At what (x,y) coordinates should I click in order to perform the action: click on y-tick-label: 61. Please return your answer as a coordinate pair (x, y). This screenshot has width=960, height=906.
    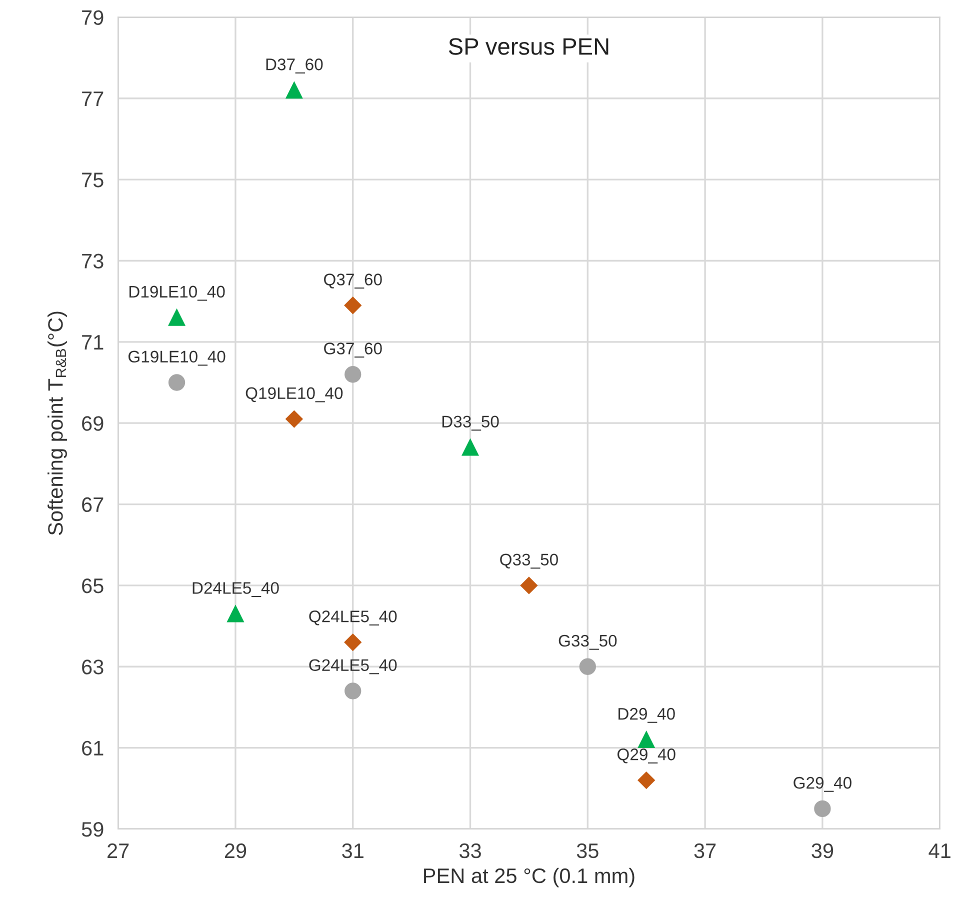
    Looking at the image, I should click on (93, 748).